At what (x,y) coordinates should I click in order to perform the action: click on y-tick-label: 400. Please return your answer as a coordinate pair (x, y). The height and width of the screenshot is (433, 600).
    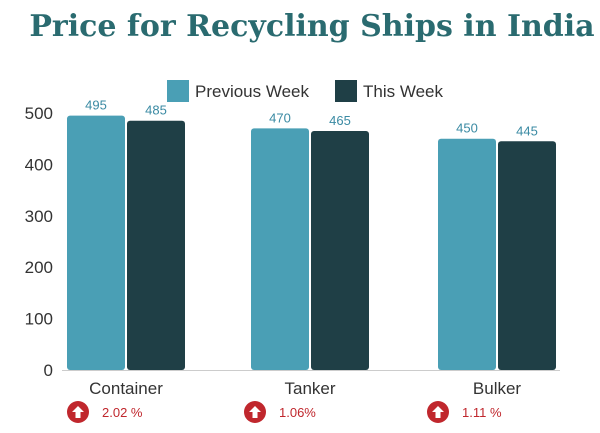
    Looking at the image, I should click on (39, 164).